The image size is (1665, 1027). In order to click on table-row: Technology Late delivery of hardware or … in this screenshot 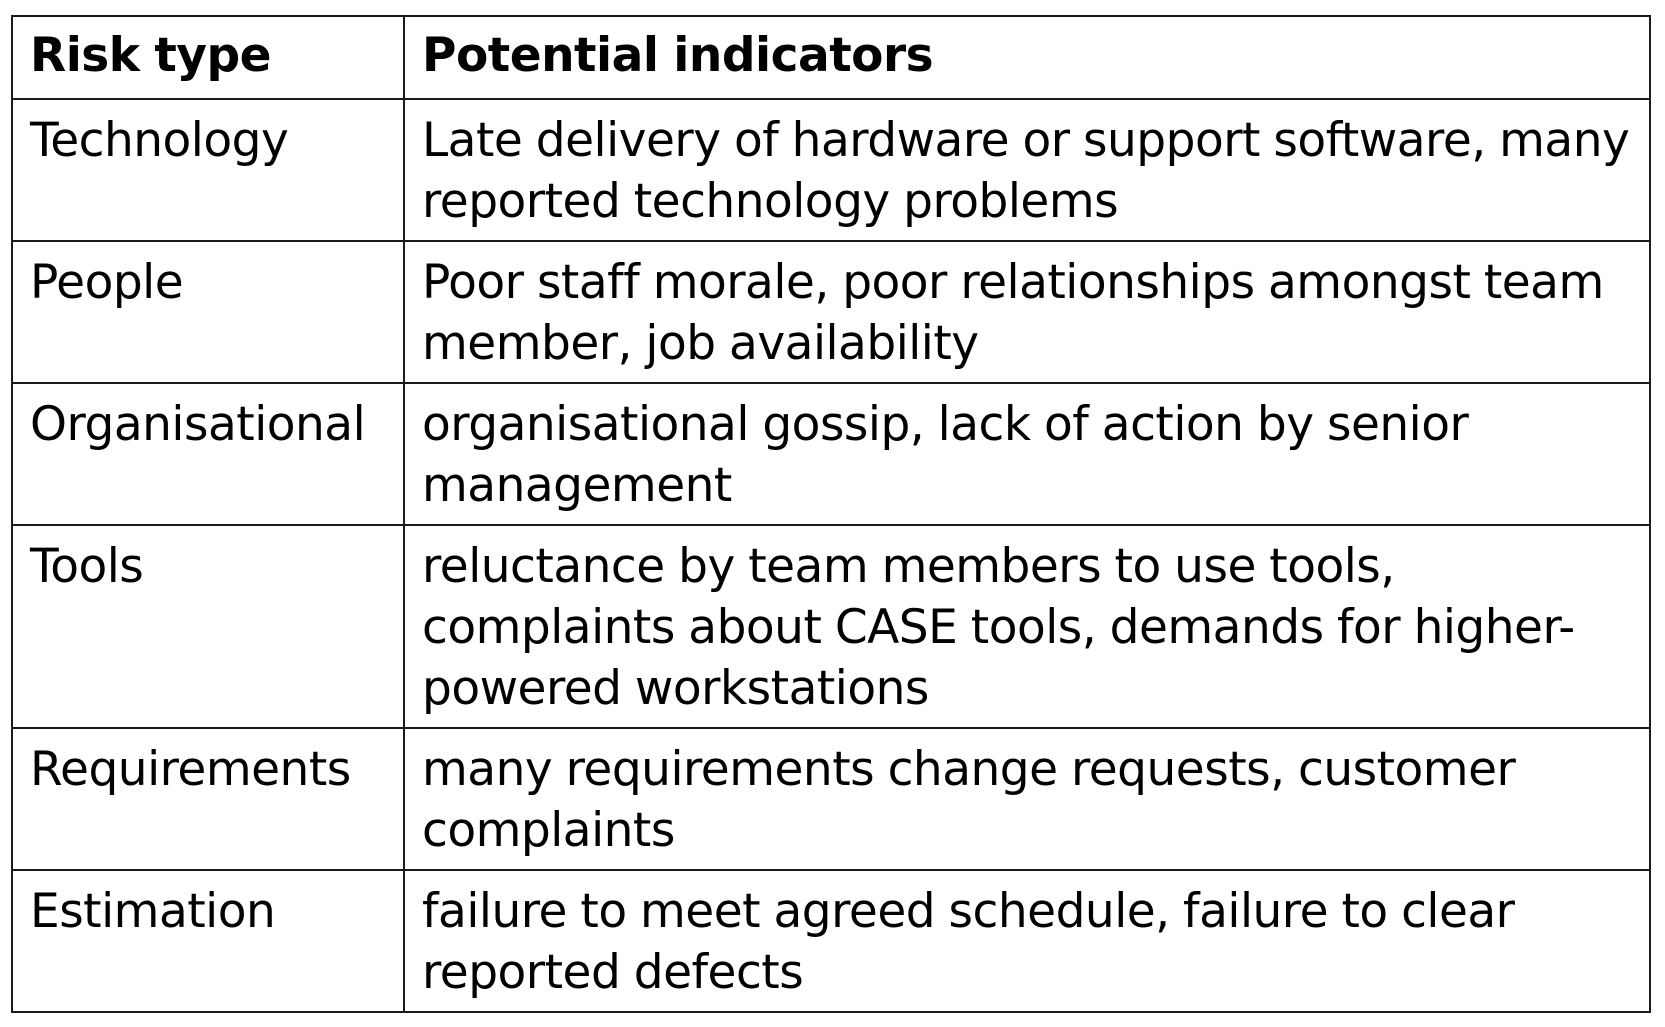, I will do `click(831, 170)`.